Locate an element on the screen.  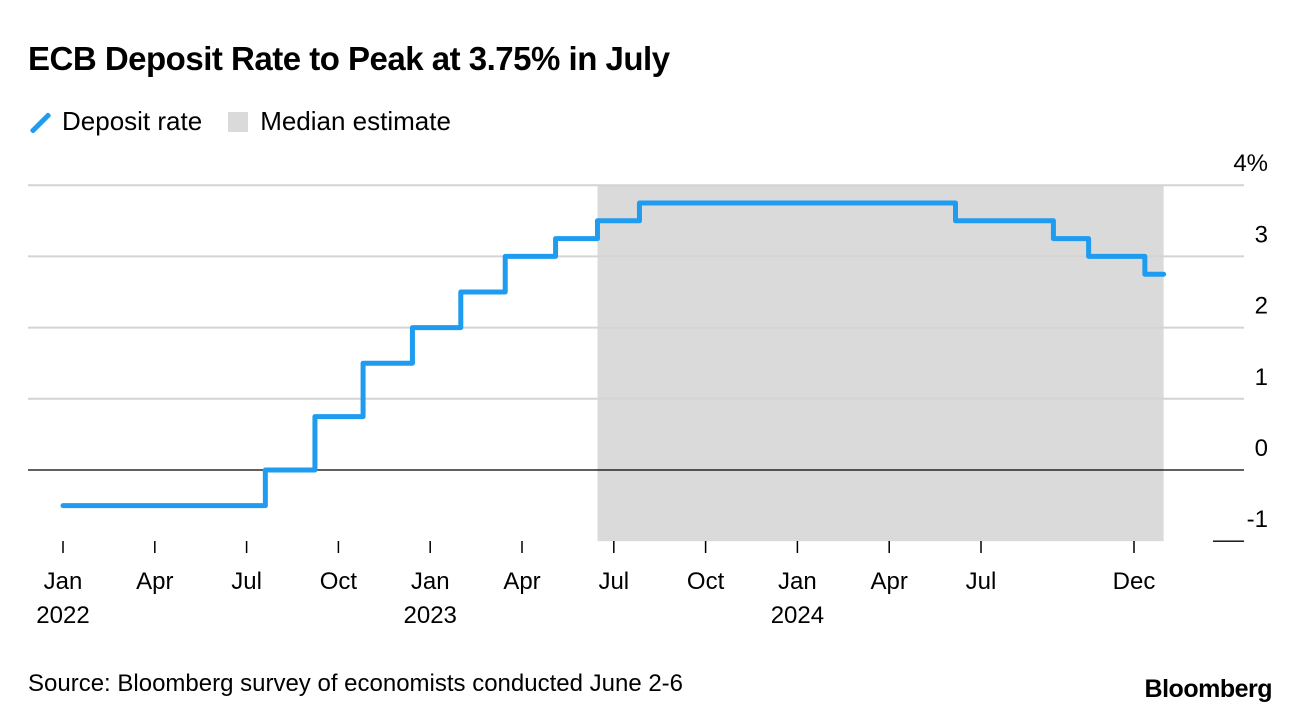
y-tick-label: 4% is located at coordinates (1250, 163).